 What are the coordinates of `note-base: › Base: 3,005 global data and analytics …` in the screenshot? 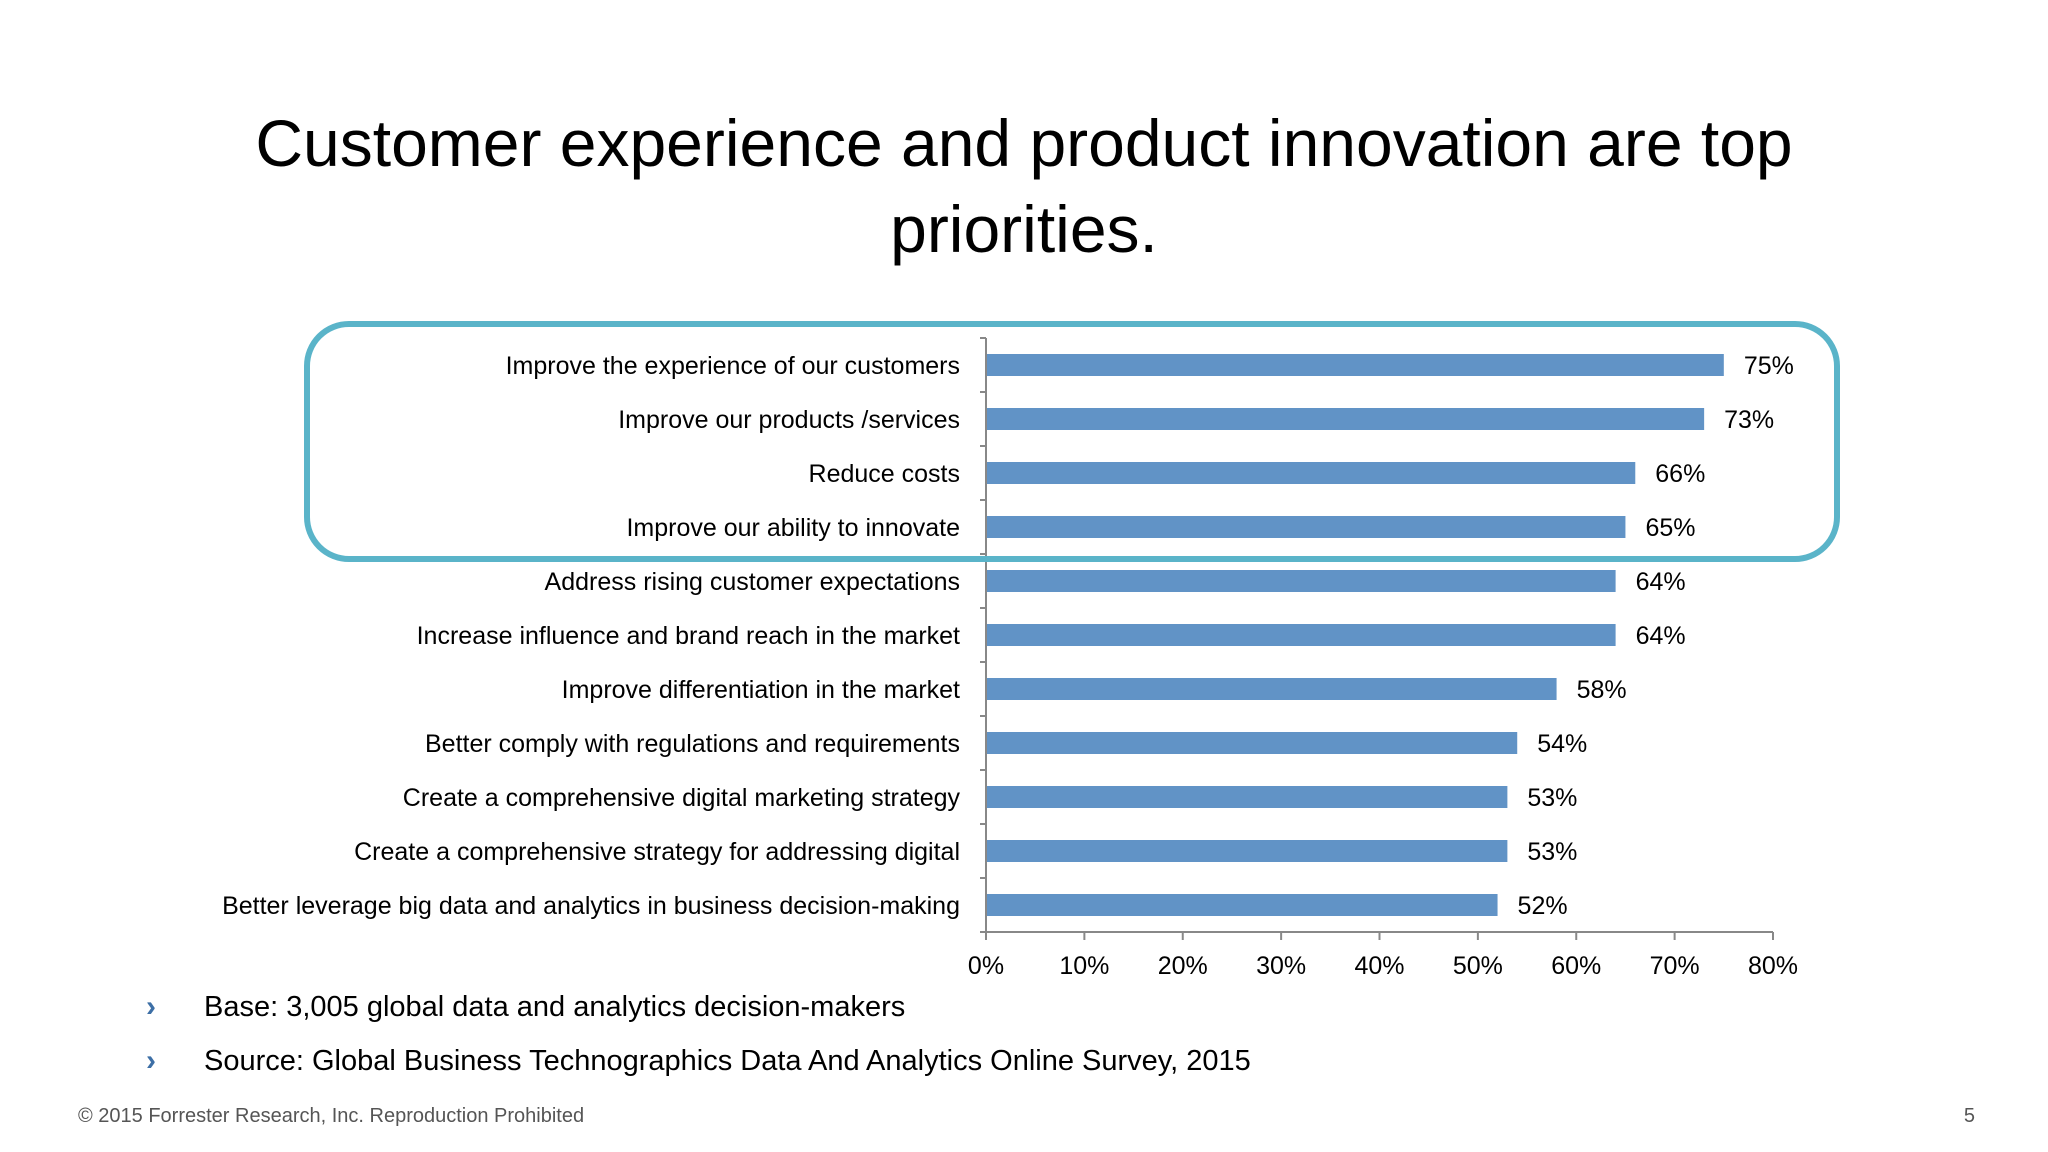 It's located at (698, 1007).